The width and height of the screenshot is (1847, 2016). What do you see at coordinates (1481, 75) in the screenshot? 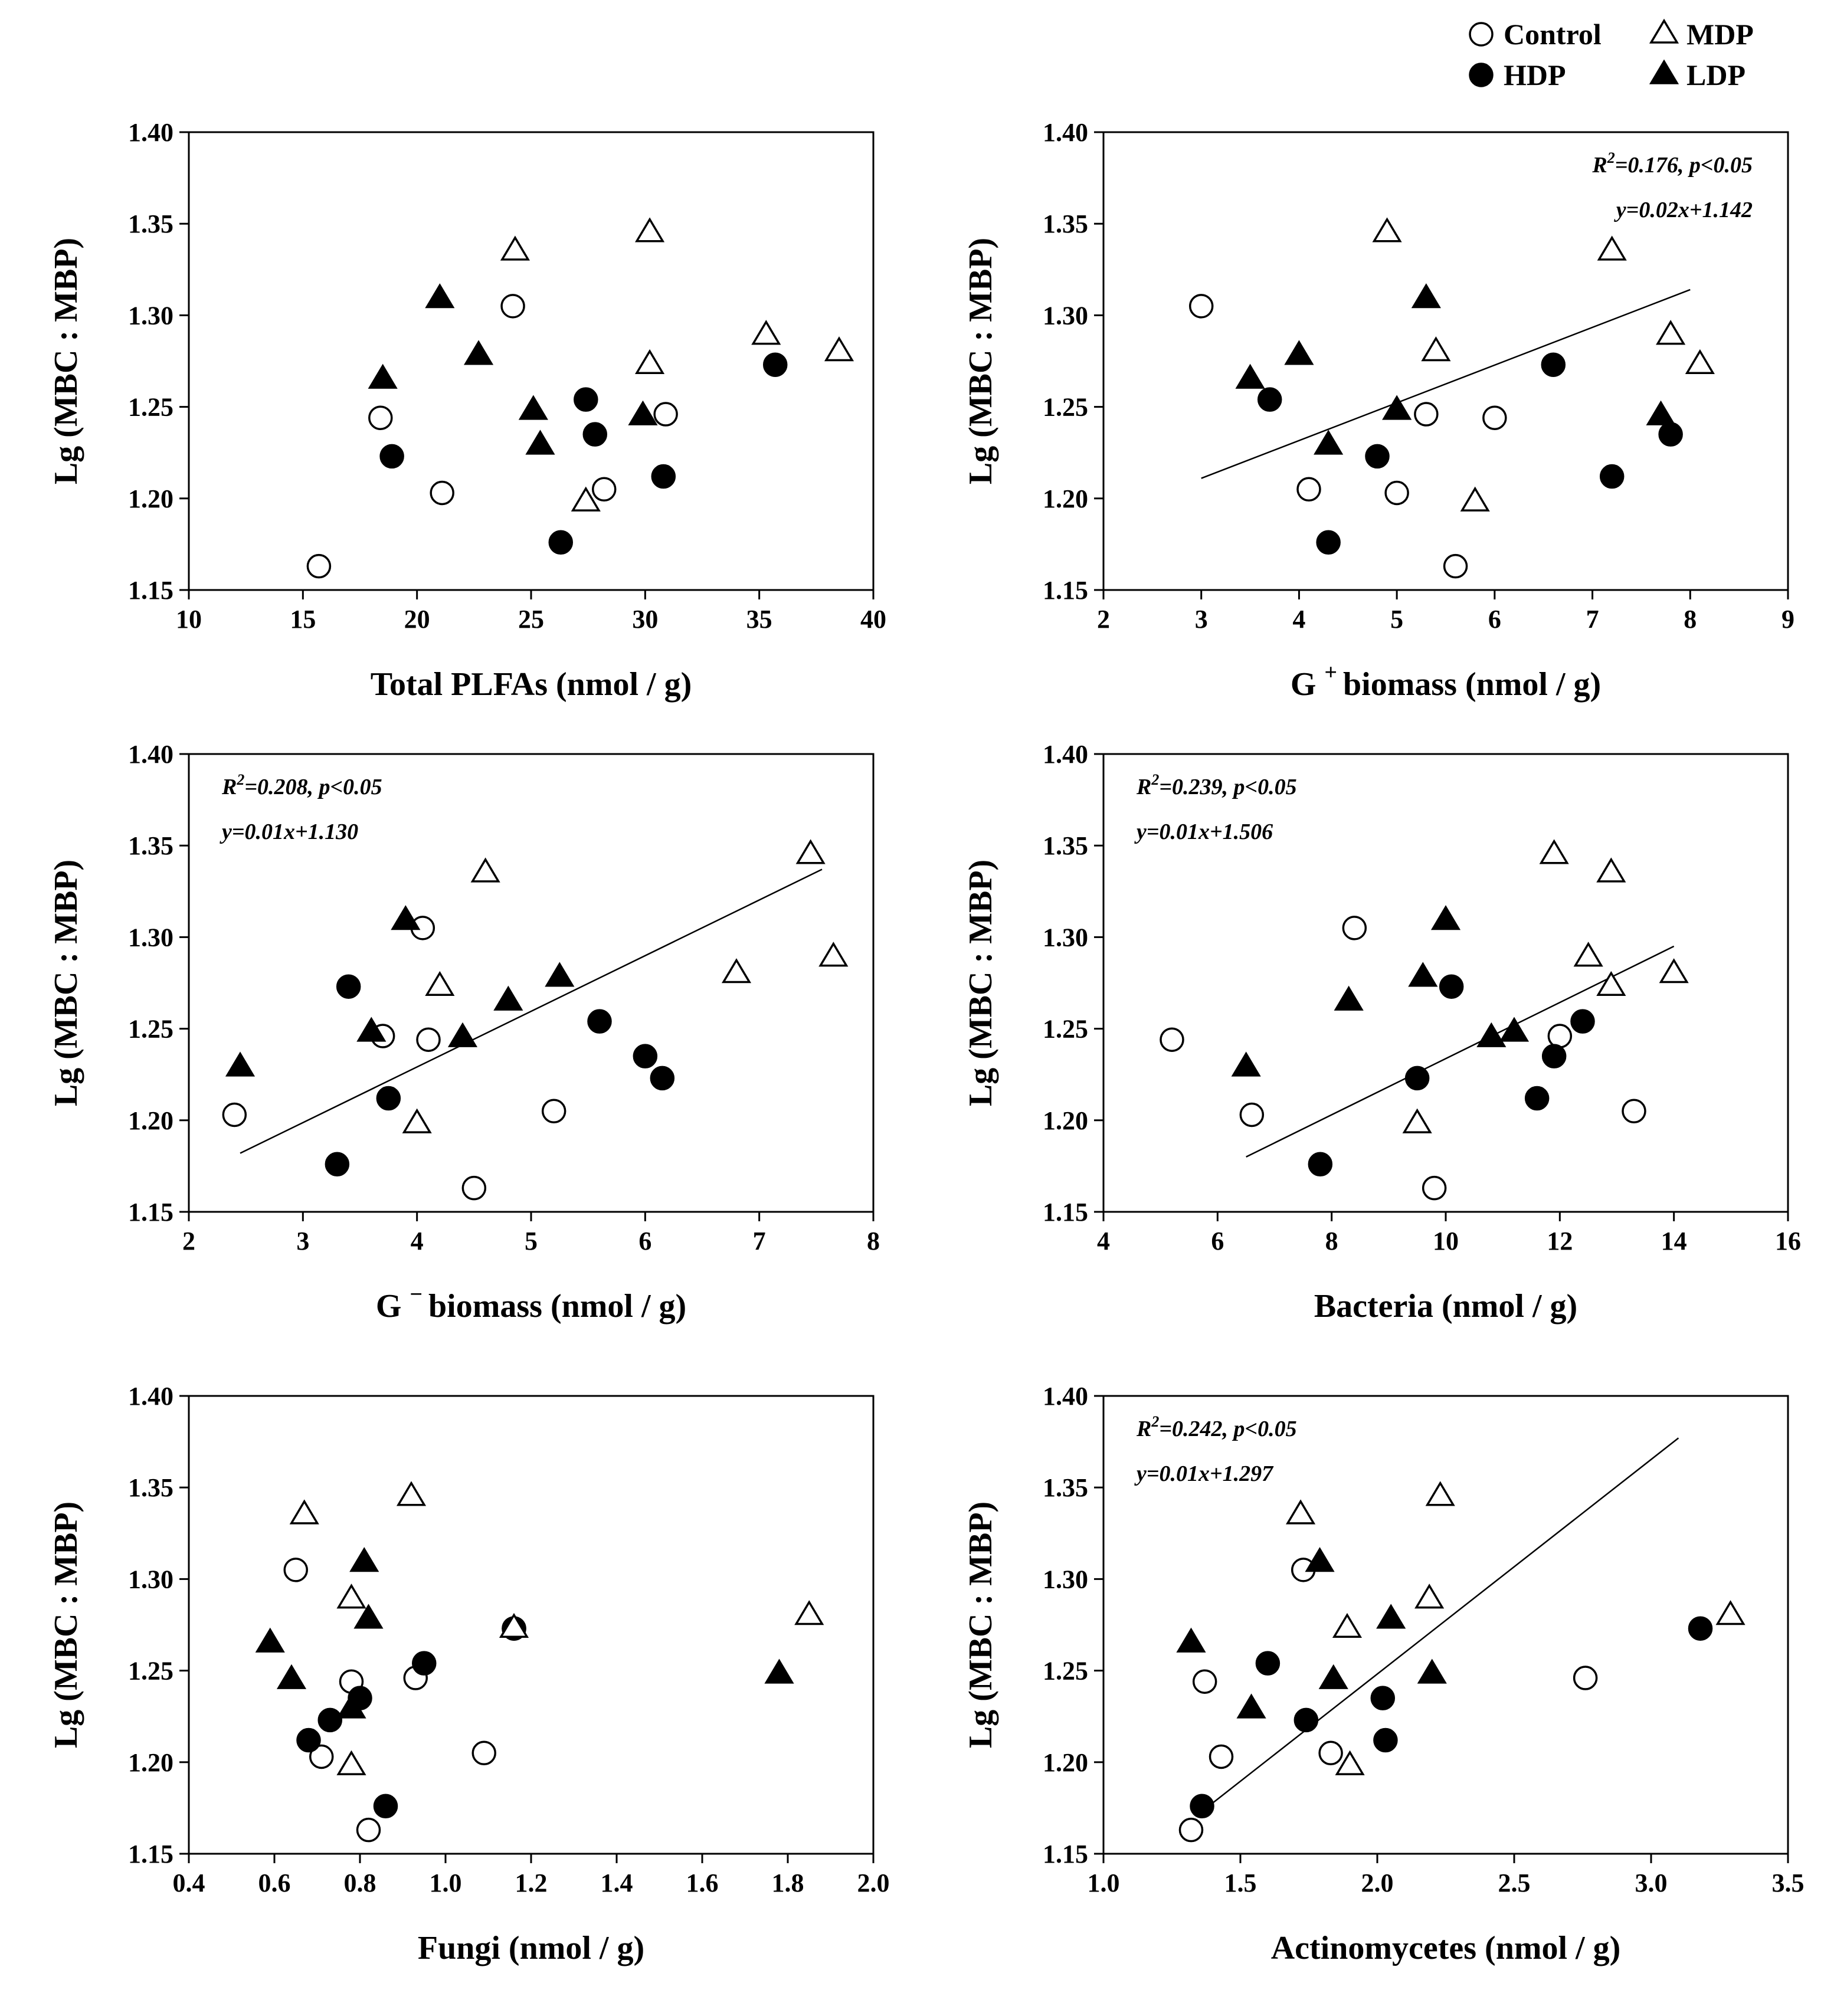
I see `circle-filled-icon` at bounding box center [1481, 75].